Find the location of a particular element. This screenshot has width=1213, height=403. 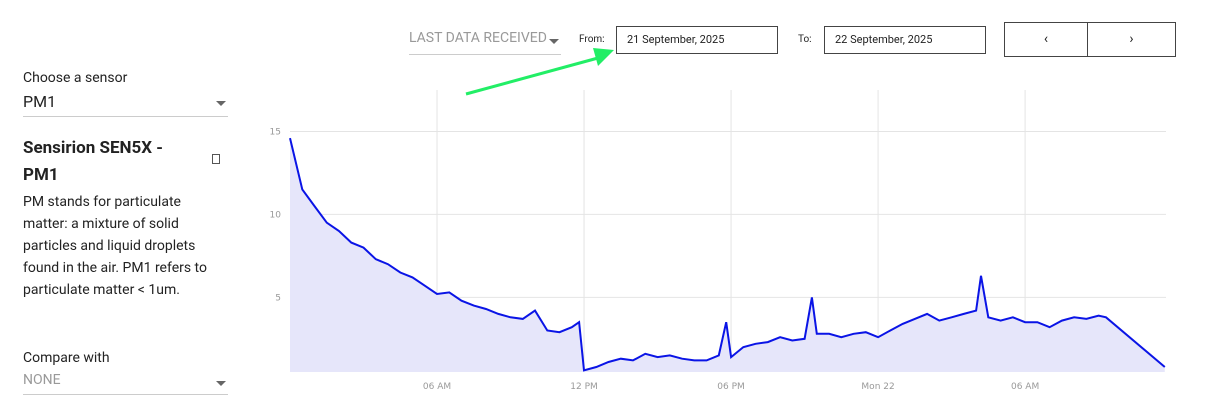

to-input: 22 September, 2025 is located at coordinates (905, 40).